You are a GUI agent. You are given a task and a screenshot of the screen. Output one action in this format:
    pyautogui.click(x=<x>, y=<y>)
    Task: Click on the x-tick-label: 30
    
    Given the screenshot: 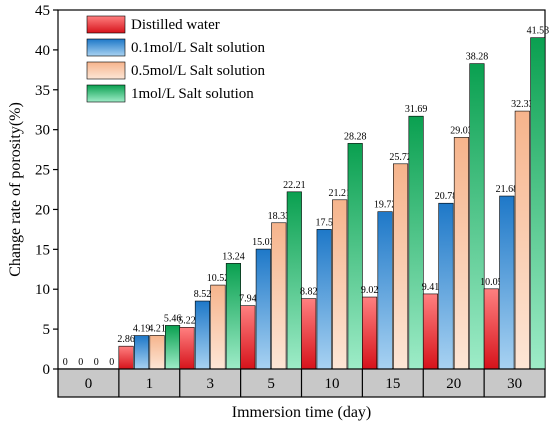 What is the action you would take?
    pyautogui.click(x=514, y=384)
    